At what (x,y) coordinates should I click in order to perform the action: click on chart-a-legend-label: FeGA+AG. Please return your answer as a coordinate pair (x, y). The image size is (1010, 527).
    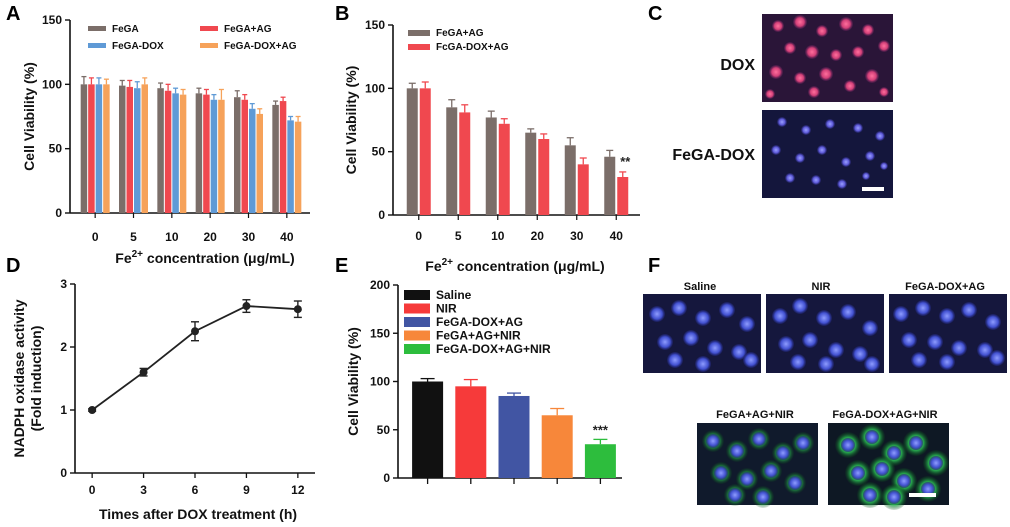
    Looking at the image, I should click on (248, 29).